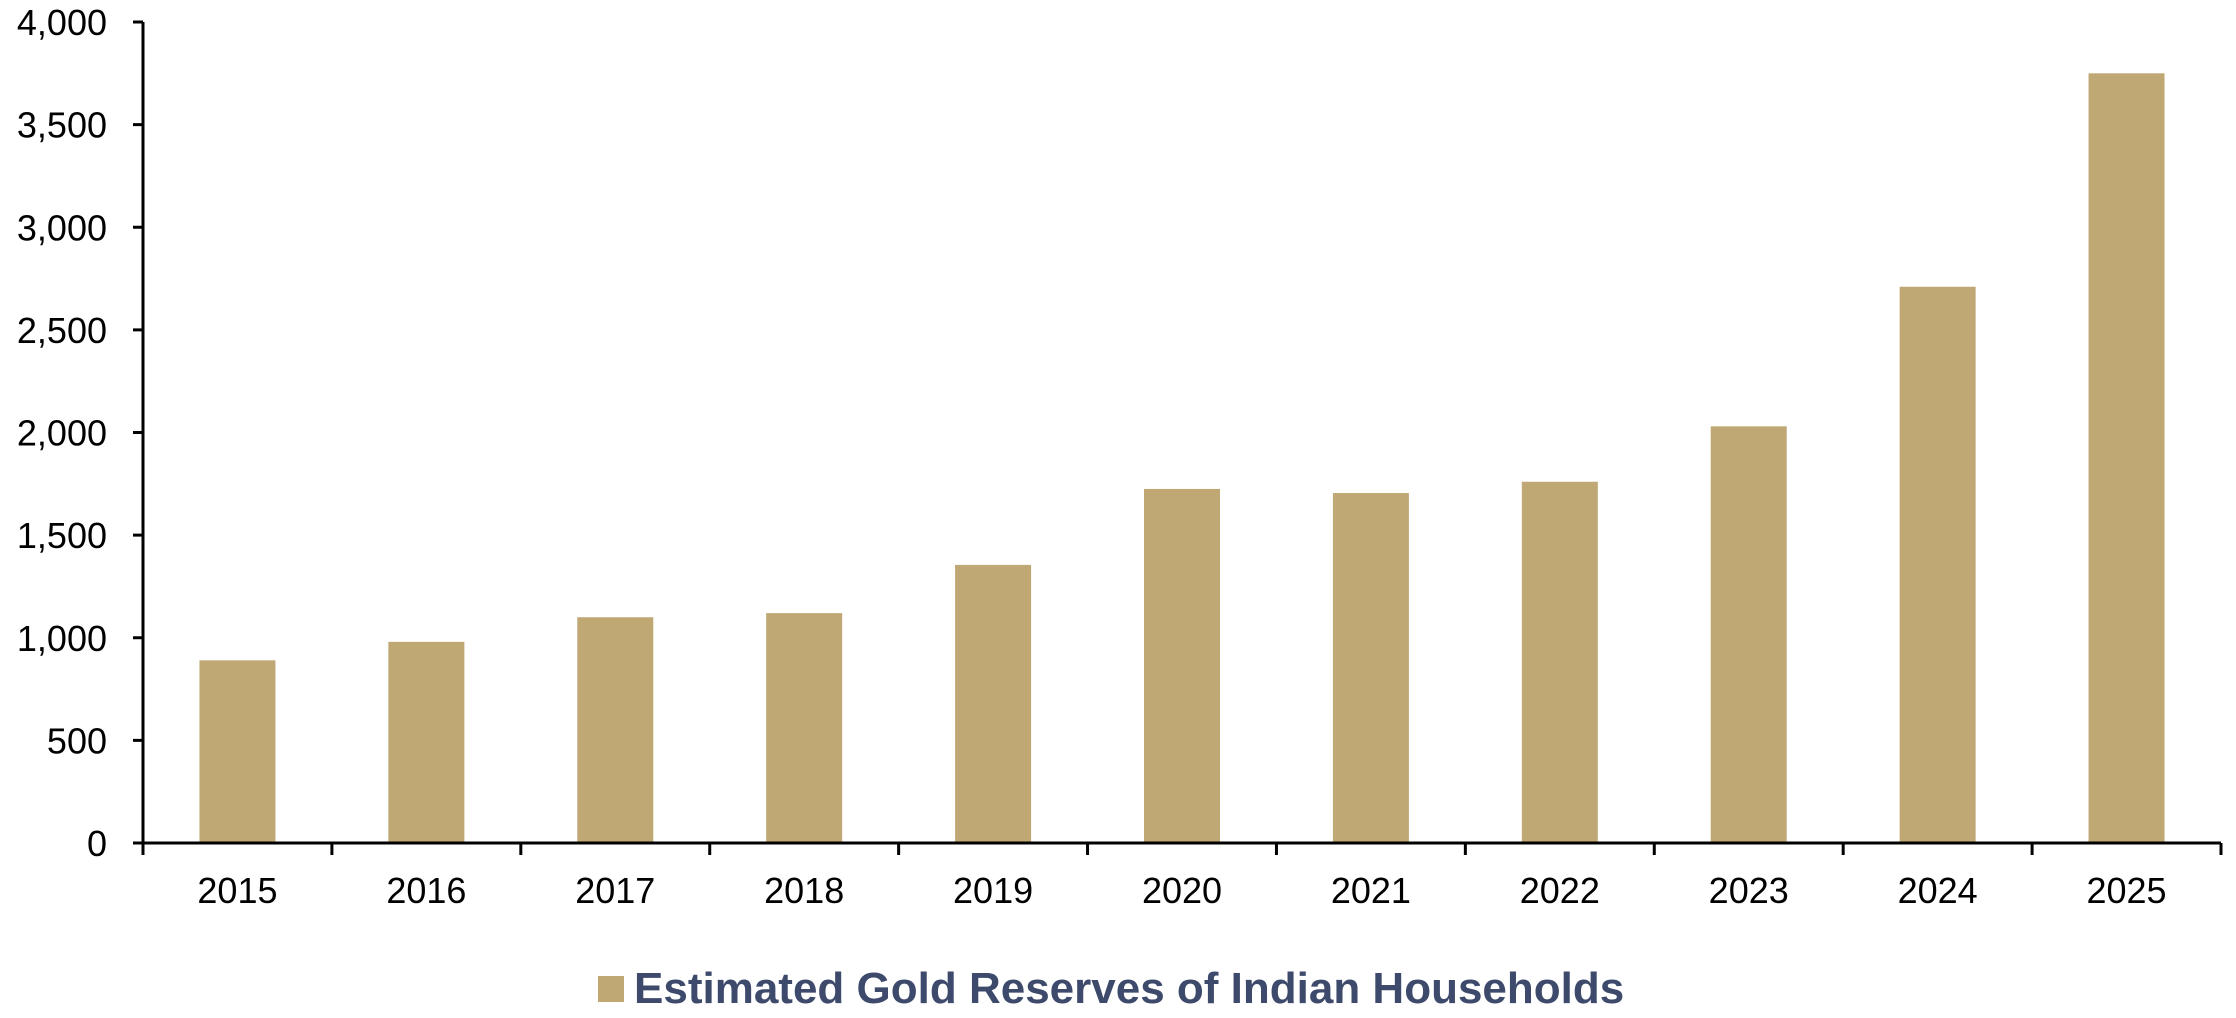 The height and width of the screenshot is (1018, 2236). I want to click on x-tick-label: 2023, so click(1749, 890).